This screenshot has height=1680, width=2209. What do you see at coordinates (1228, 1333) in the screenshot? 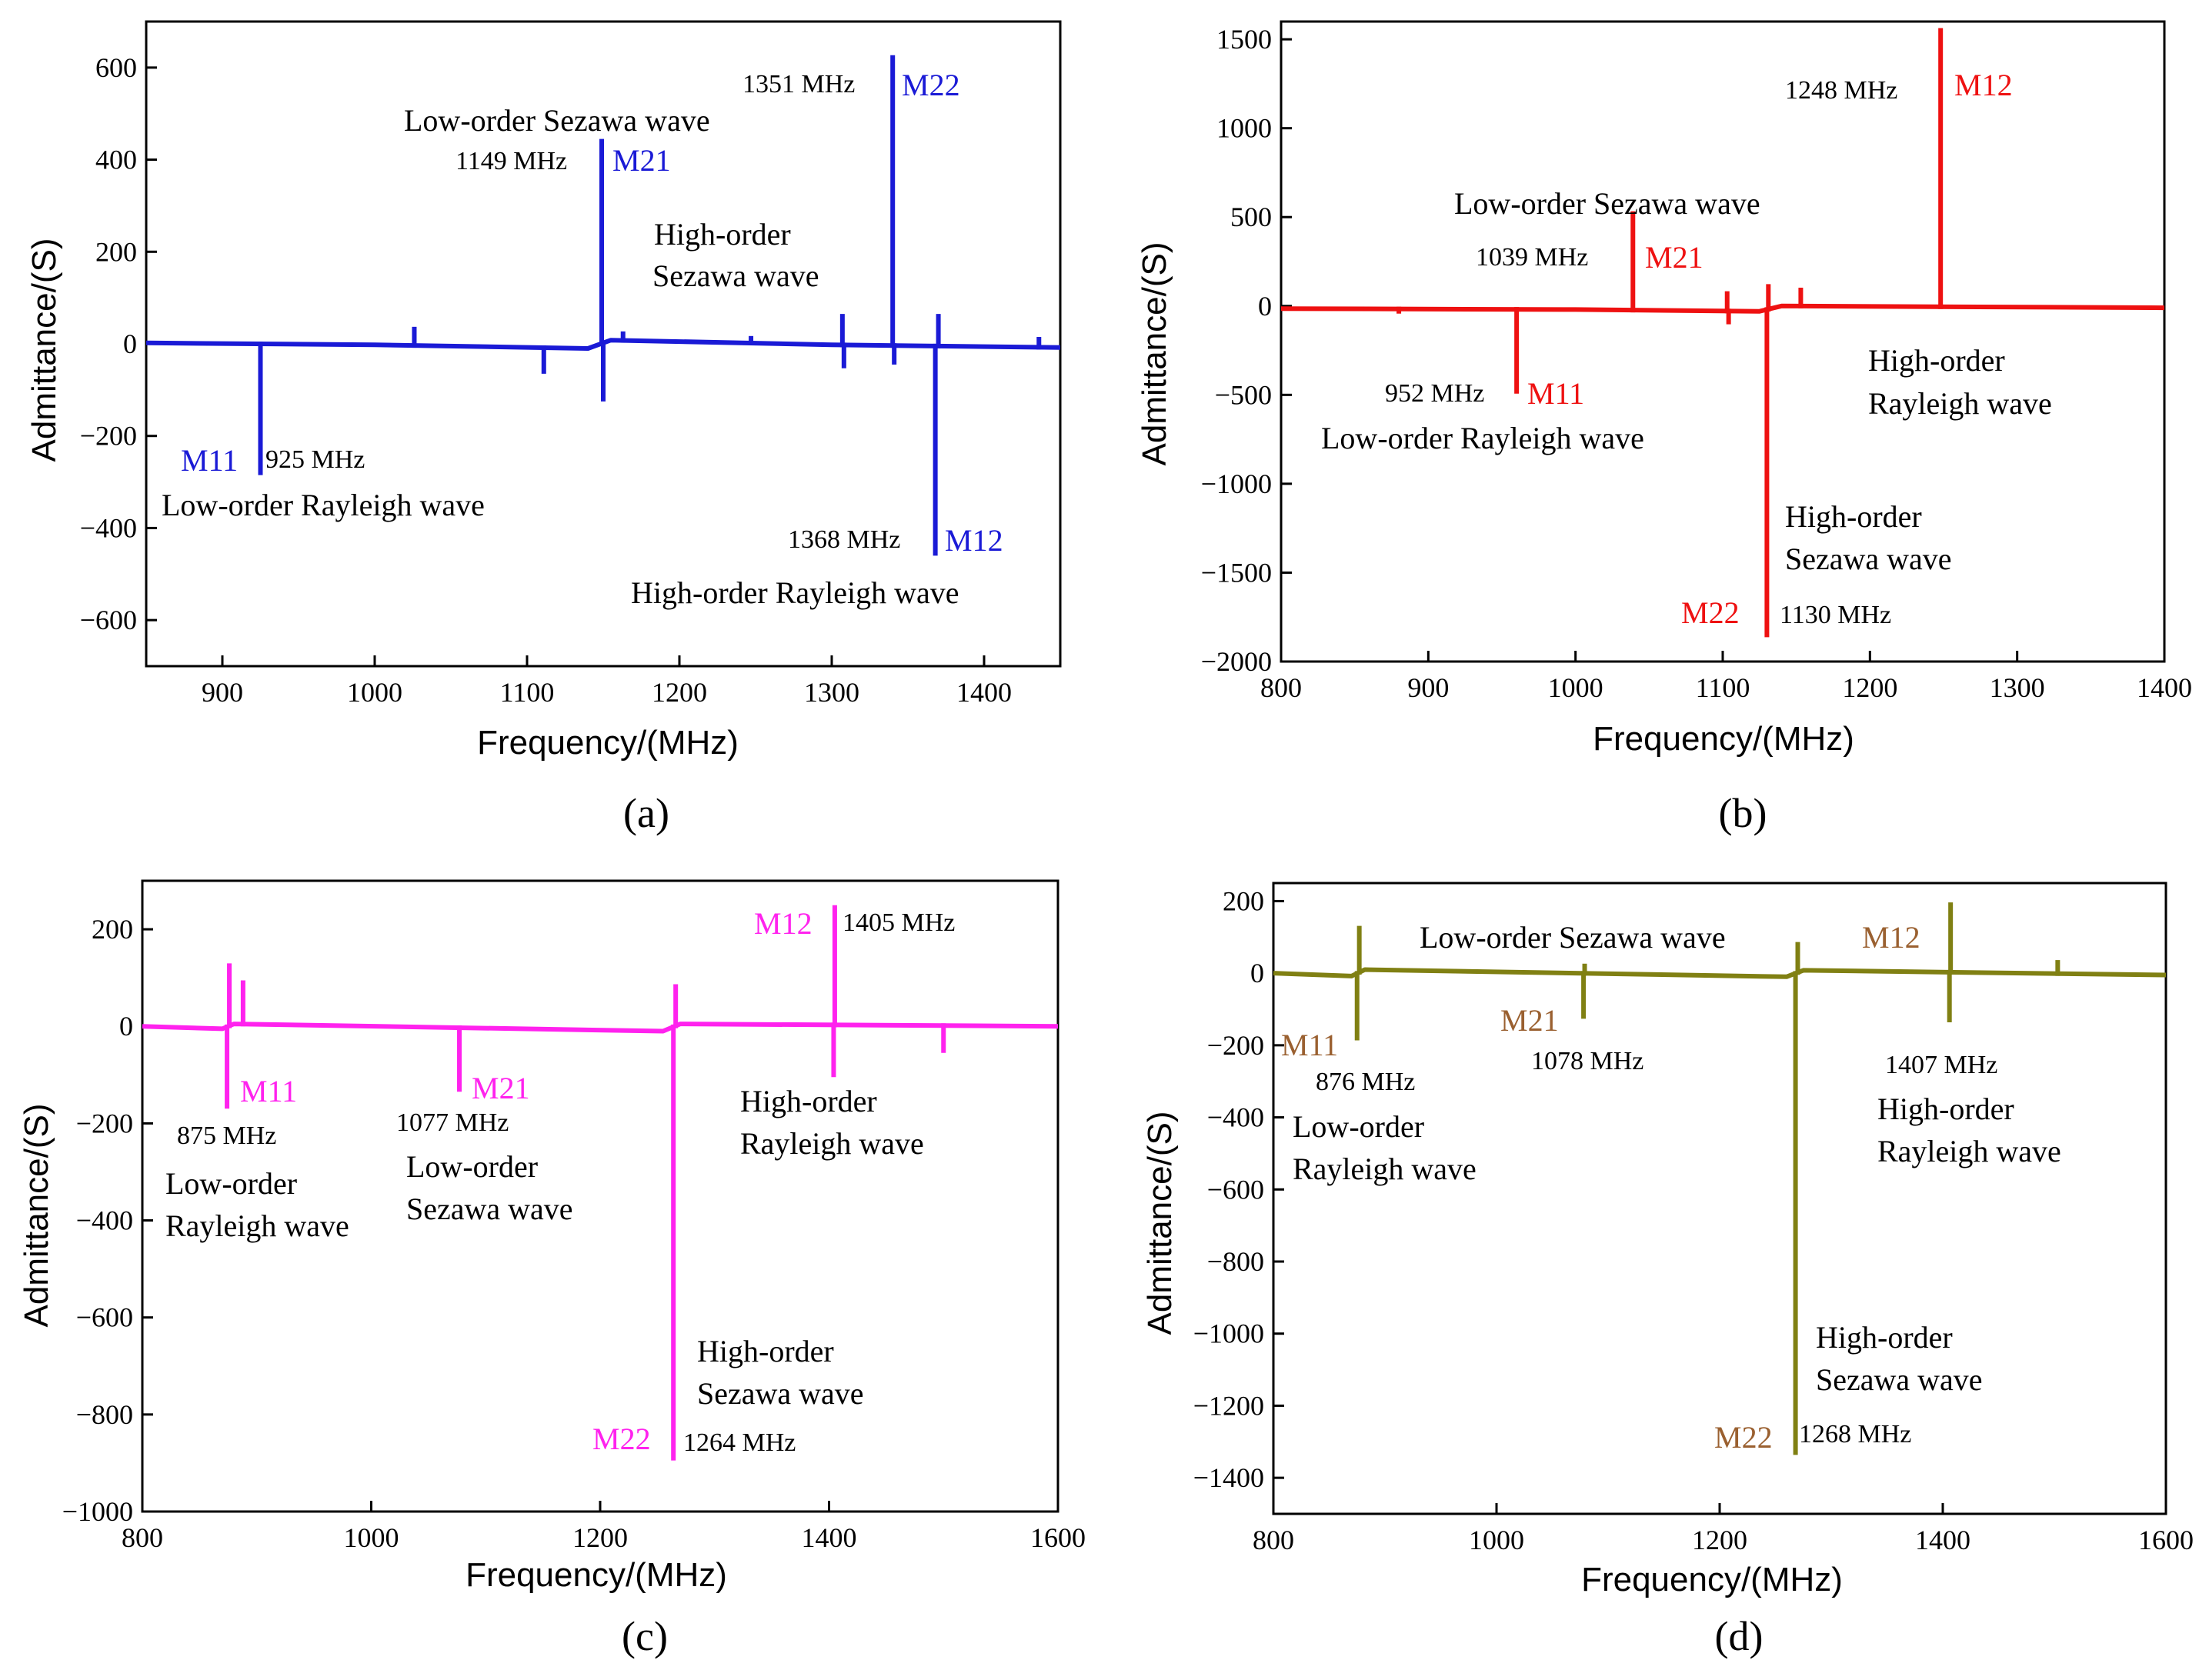
I see `panel-d-y-tick-label: −1000` at bounding box center [1228, 1333].